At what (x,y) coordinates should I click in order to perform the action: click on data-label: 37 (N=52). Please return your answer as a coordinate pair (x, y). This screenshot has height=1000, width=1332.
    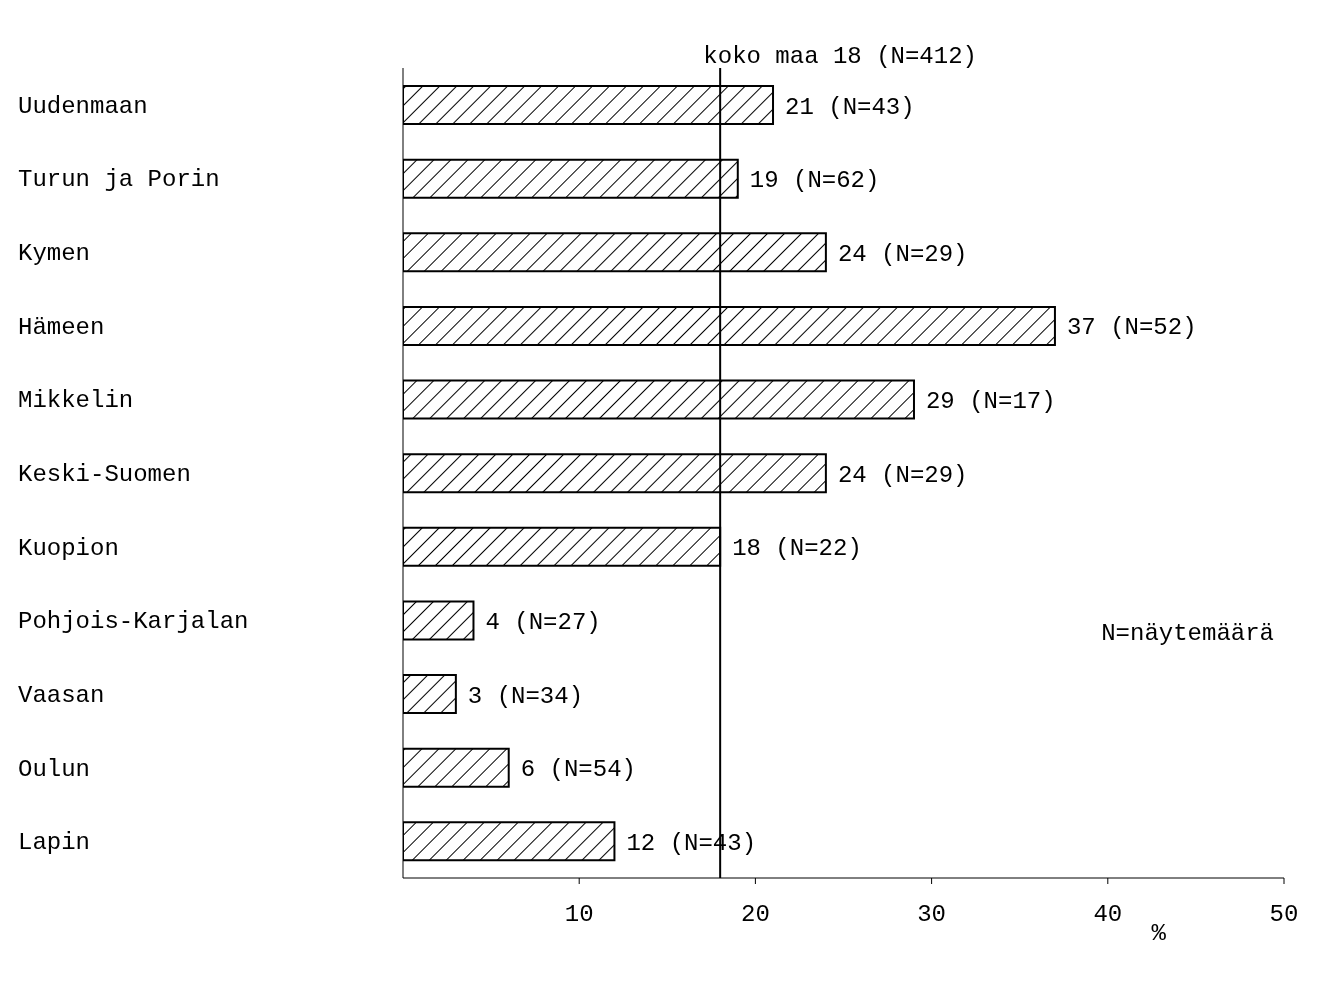
    Looking at the image, I should click on (1131, 328).